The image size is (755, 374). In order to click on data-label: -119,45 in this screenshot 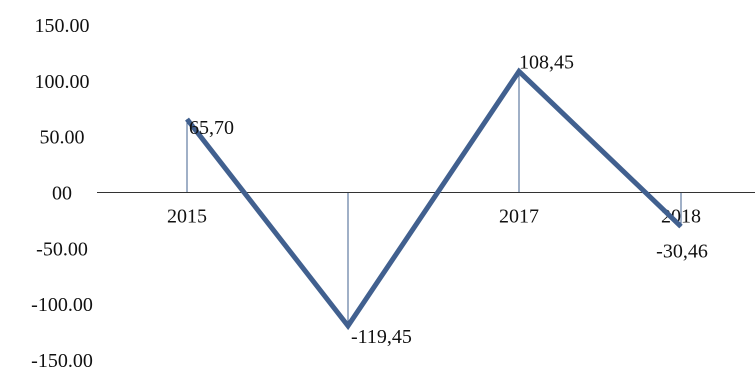, I will do `click(381, 337)`.